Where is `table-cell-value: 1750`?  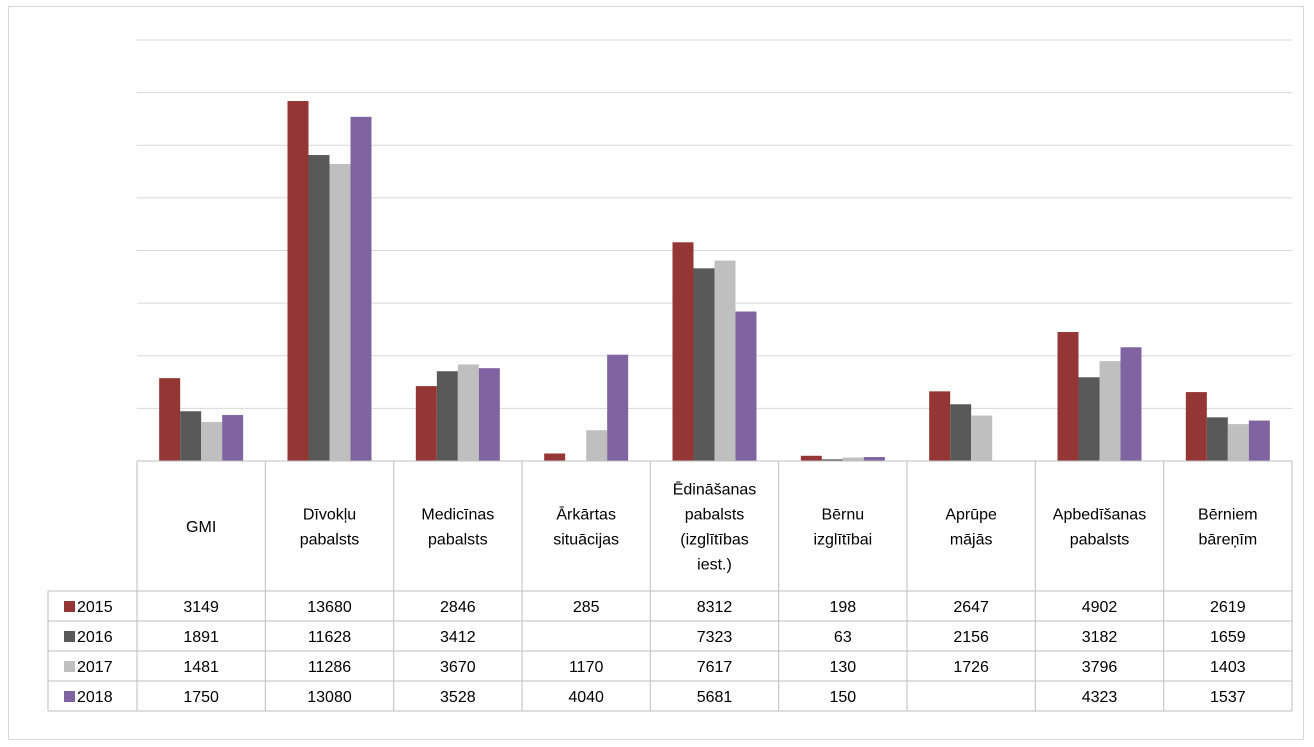 table-cell-value: 1750 is located at coordinates (201, 697).